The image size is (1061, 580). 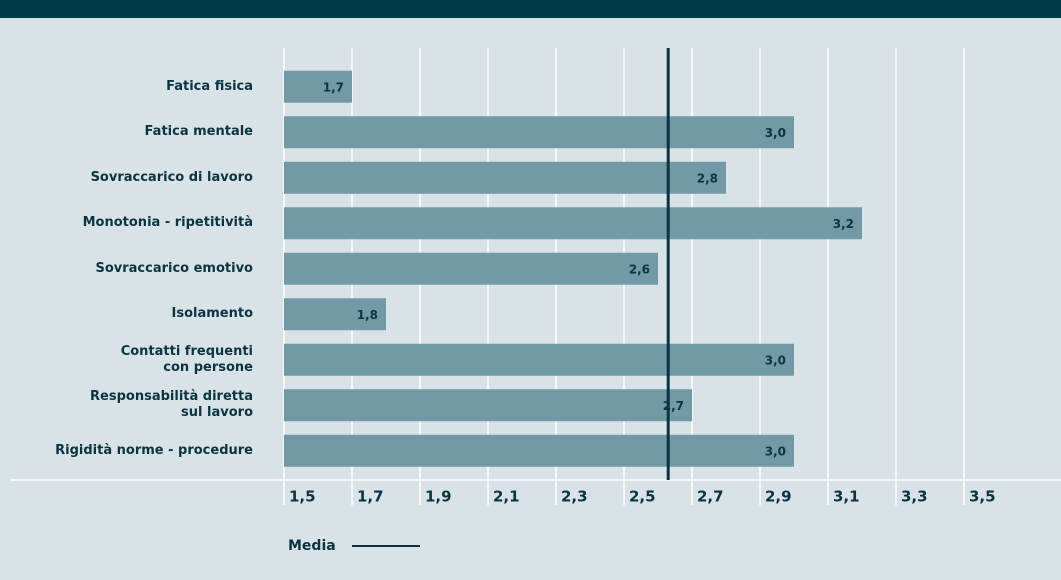 I want to click on x-tick-label: 2,5, so click(x=642, y=497).